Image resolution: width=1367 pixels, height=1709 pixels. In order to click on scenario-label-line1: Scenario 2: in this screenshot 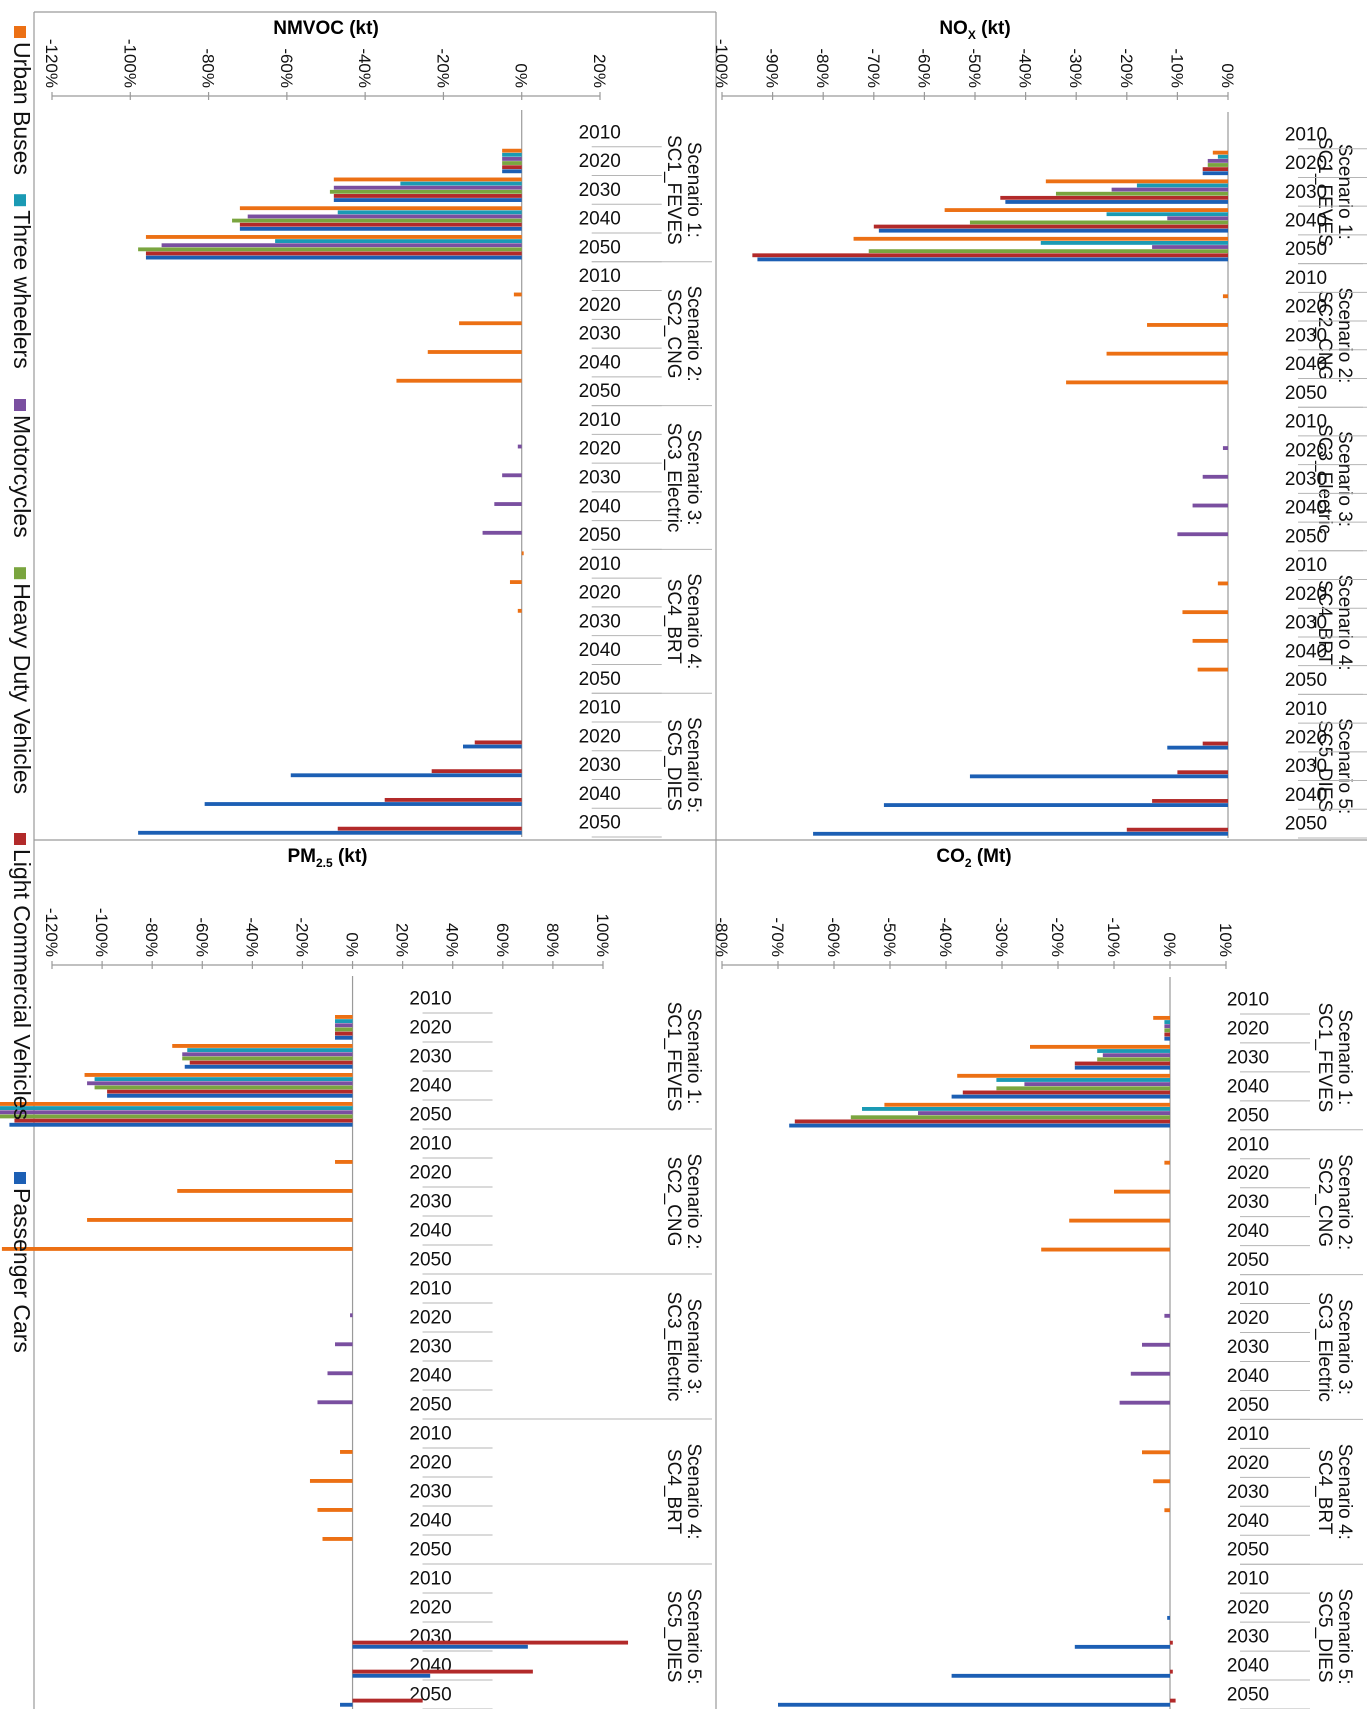, I will do `click(1344, 1202)`.